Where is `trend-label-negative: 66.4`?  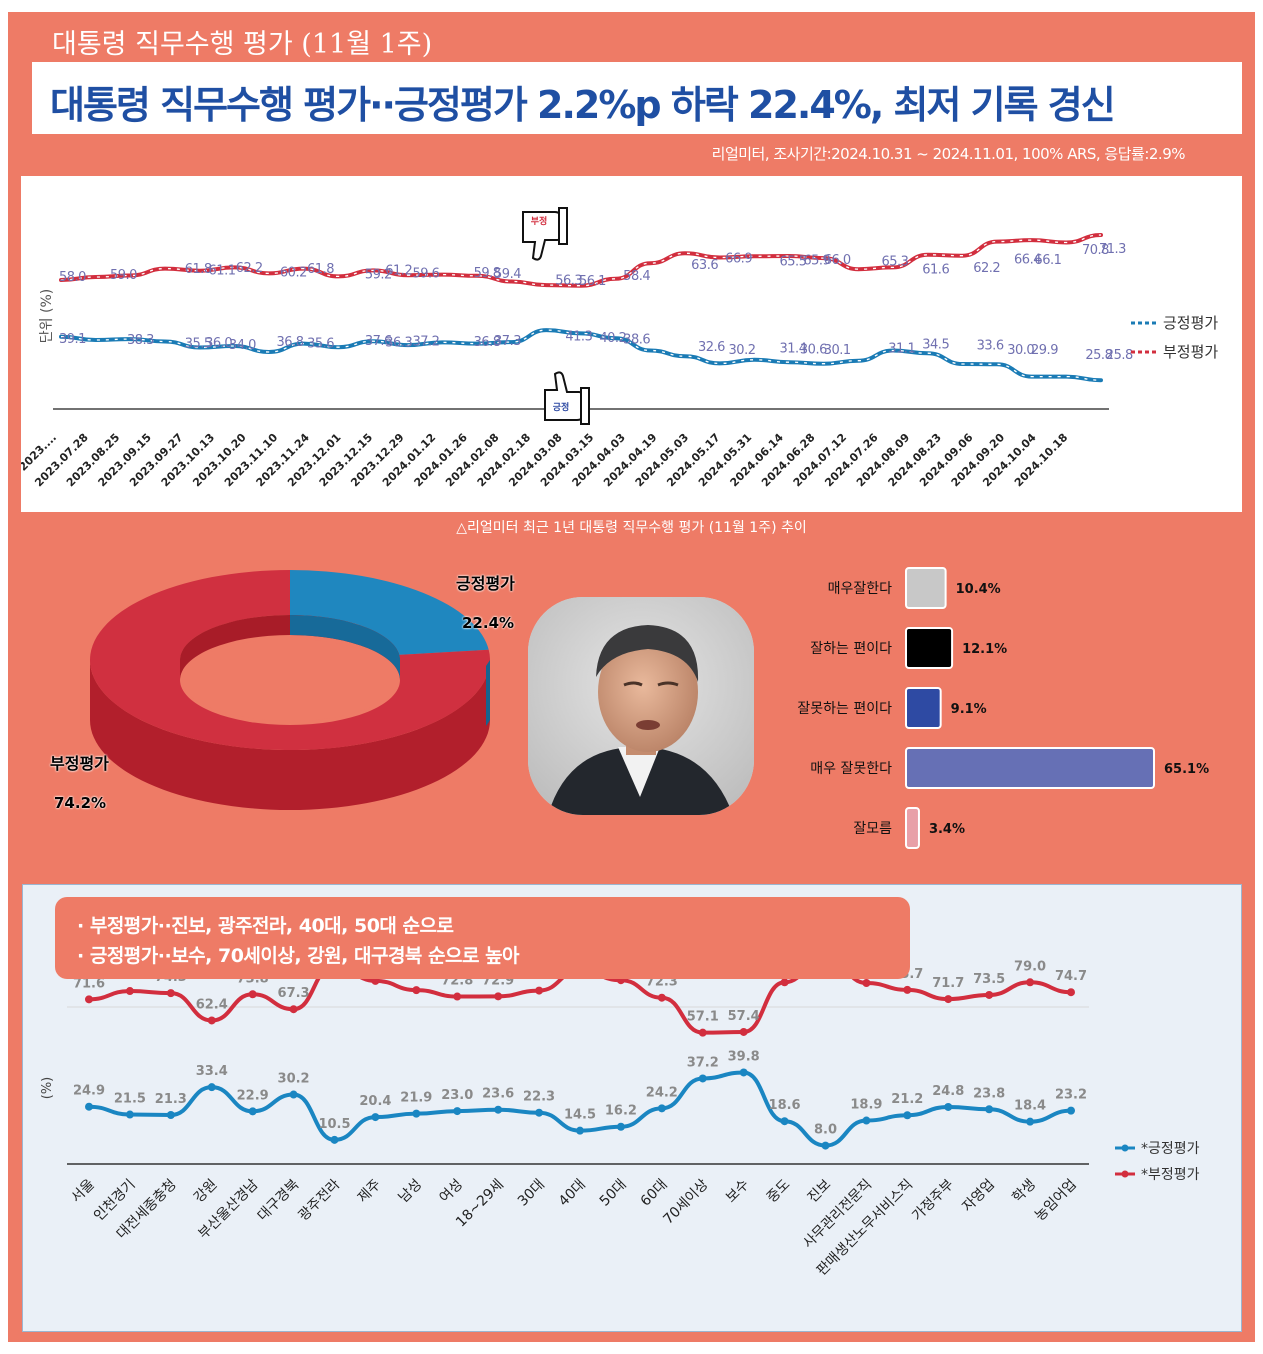 trend-label-negative: 66.4 is located at coordinates (1027, 259).